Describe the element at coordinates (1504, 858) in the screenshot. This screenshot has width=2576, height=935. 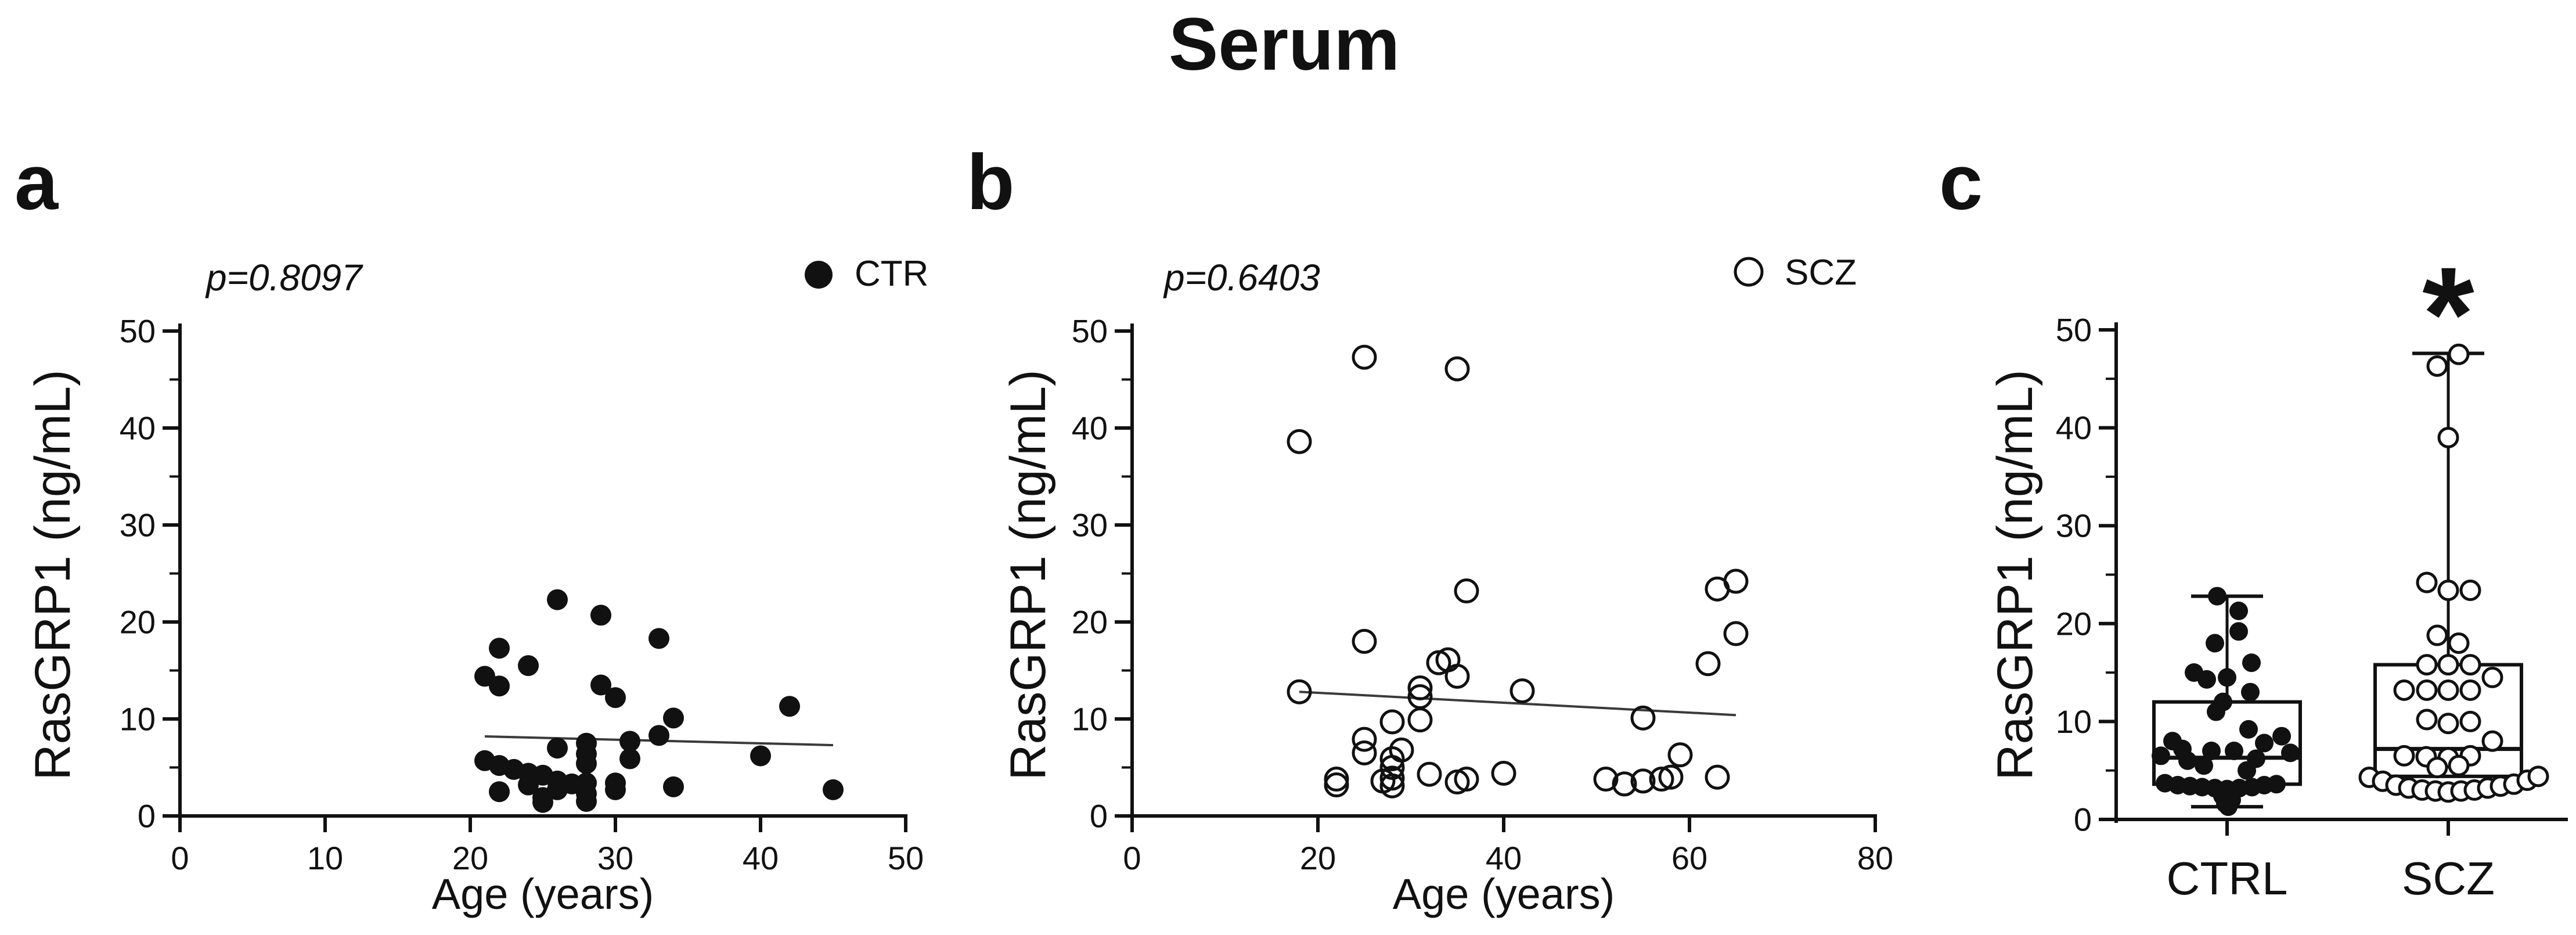
I see `x-tick-label: 40` at that location.